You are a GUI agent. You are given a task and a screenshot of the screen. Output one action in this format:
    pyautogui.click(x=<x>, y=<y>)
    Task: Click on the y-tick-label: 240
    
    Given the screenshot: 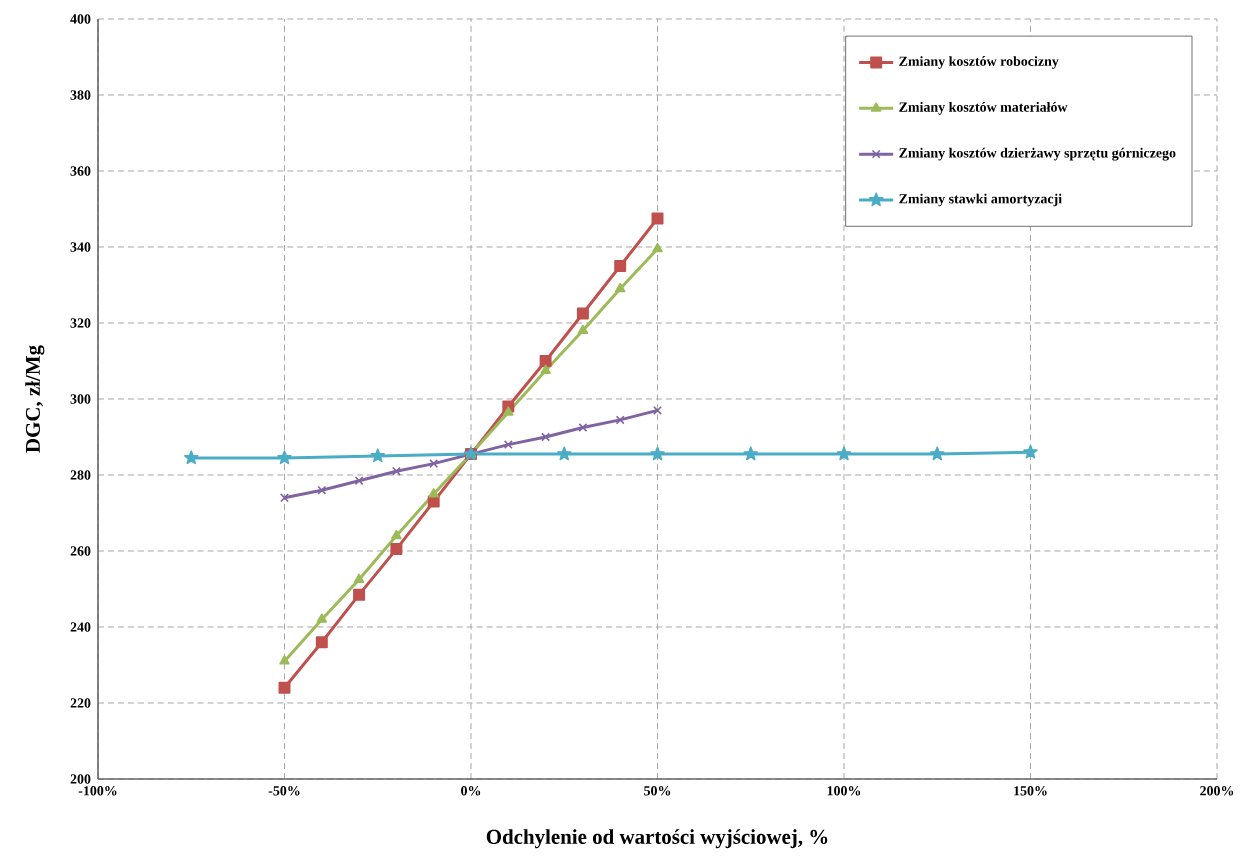 What is the action you would take?
    pyautogui.click(x=80, y=627)
    